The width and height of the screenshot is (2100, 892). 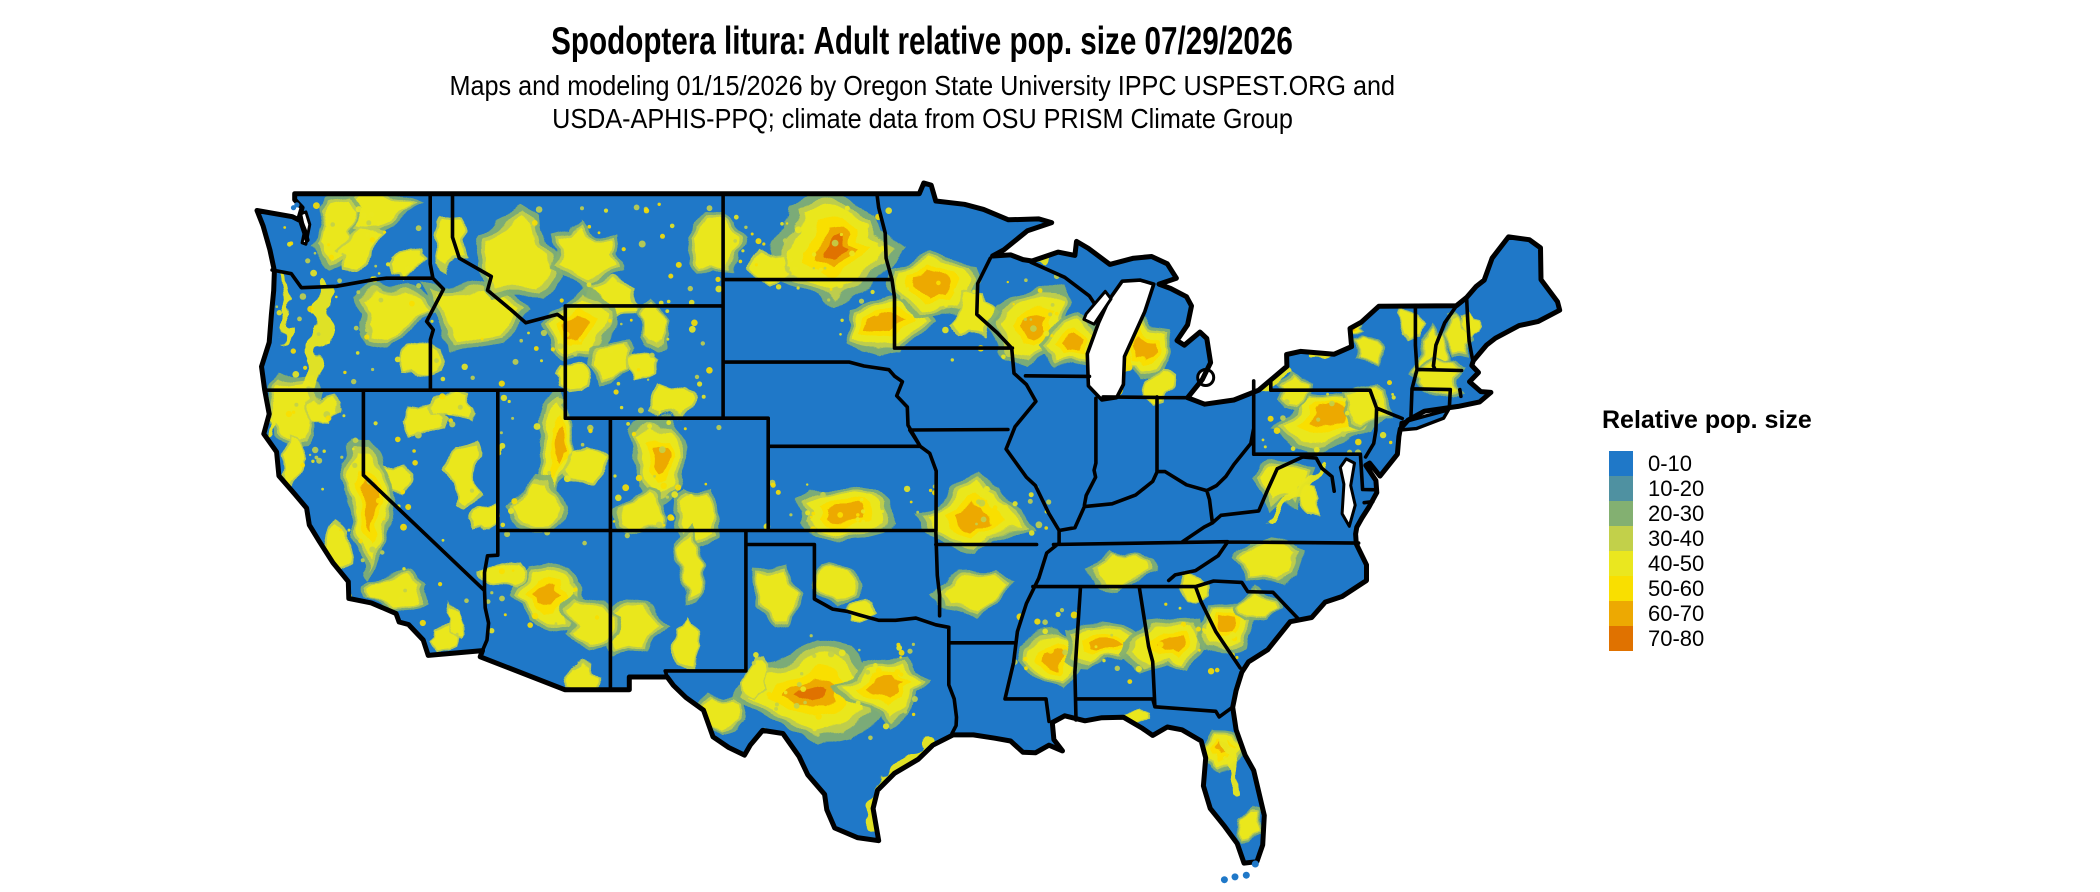 What do you see at coordinates (1707, 420) in the screenshot?
I see `legend-title: Relative pop. size` at bounding box center [1707, 420].